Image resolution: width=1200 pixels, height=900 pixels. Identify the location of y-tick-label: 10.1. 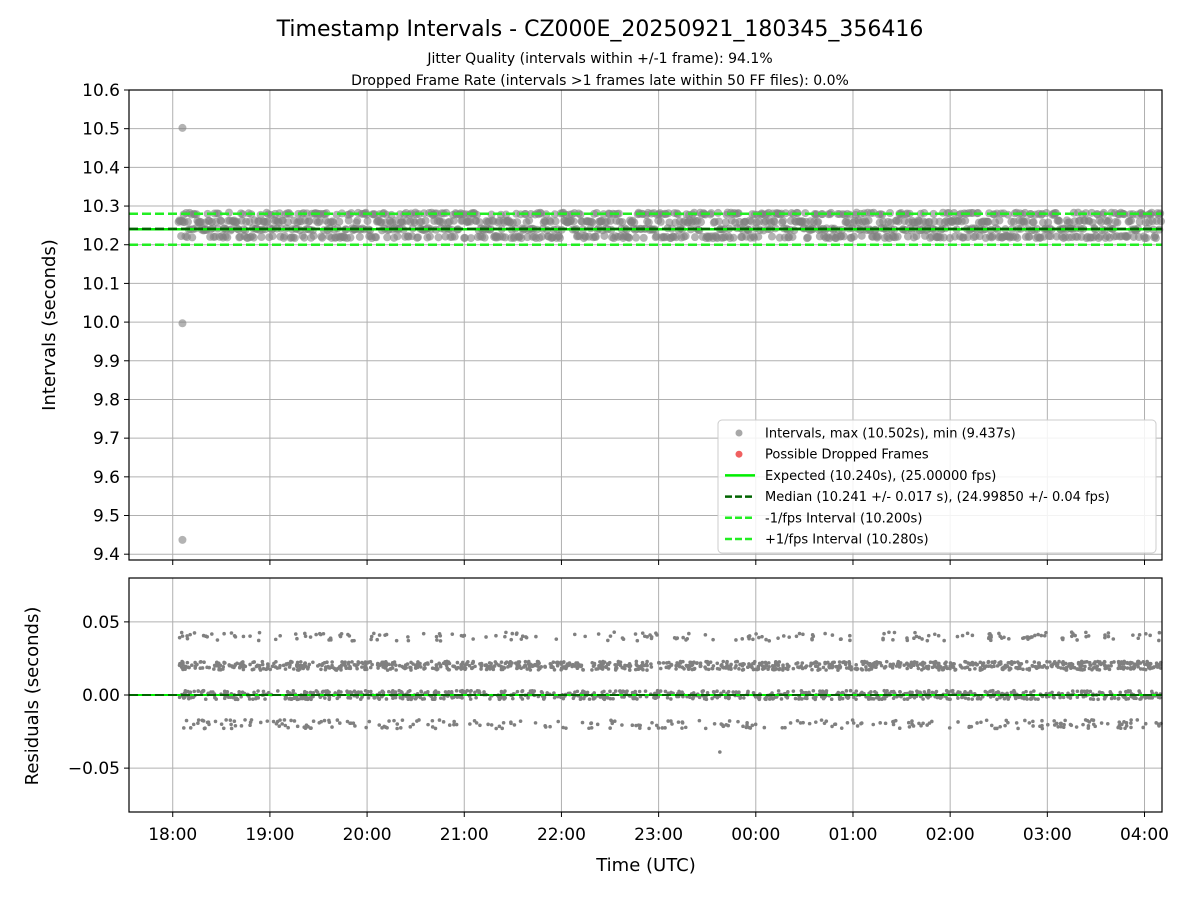
(101, 284).